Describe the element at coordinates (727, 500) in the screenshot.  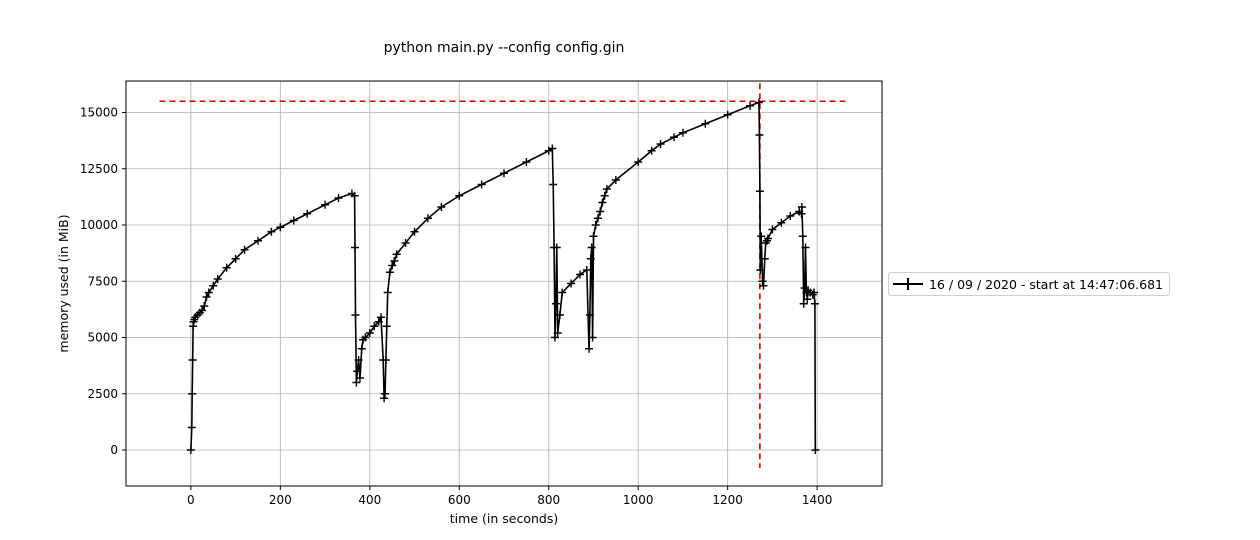
I see `x-tick-label: 1200` at that location.